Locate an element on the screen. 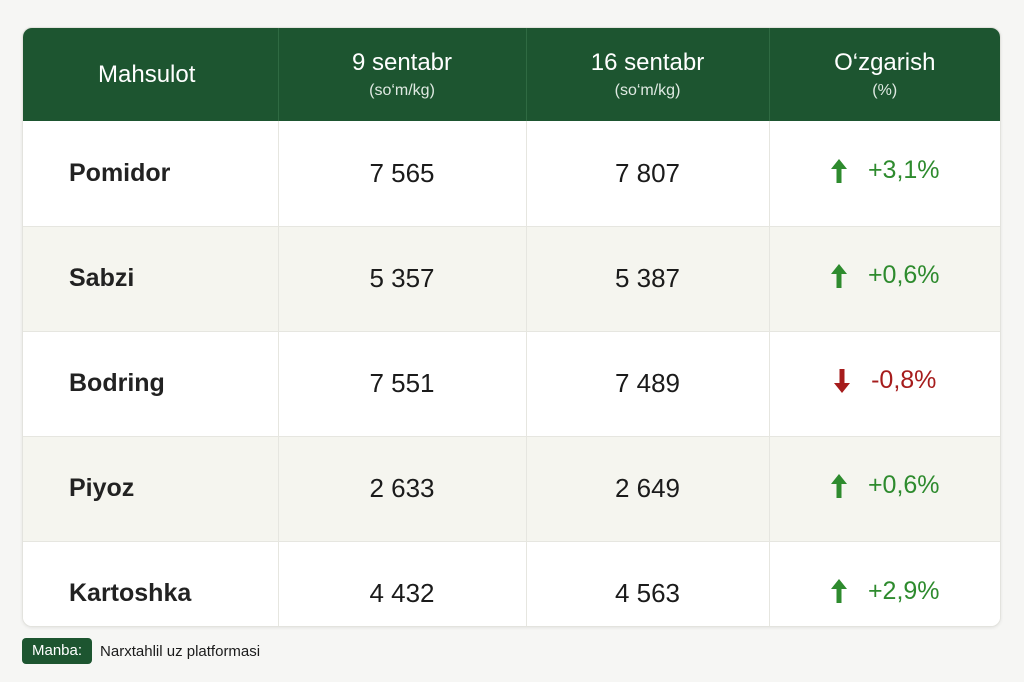  header-change: O‘zgarish (%) is located at coordinates (884, 74).